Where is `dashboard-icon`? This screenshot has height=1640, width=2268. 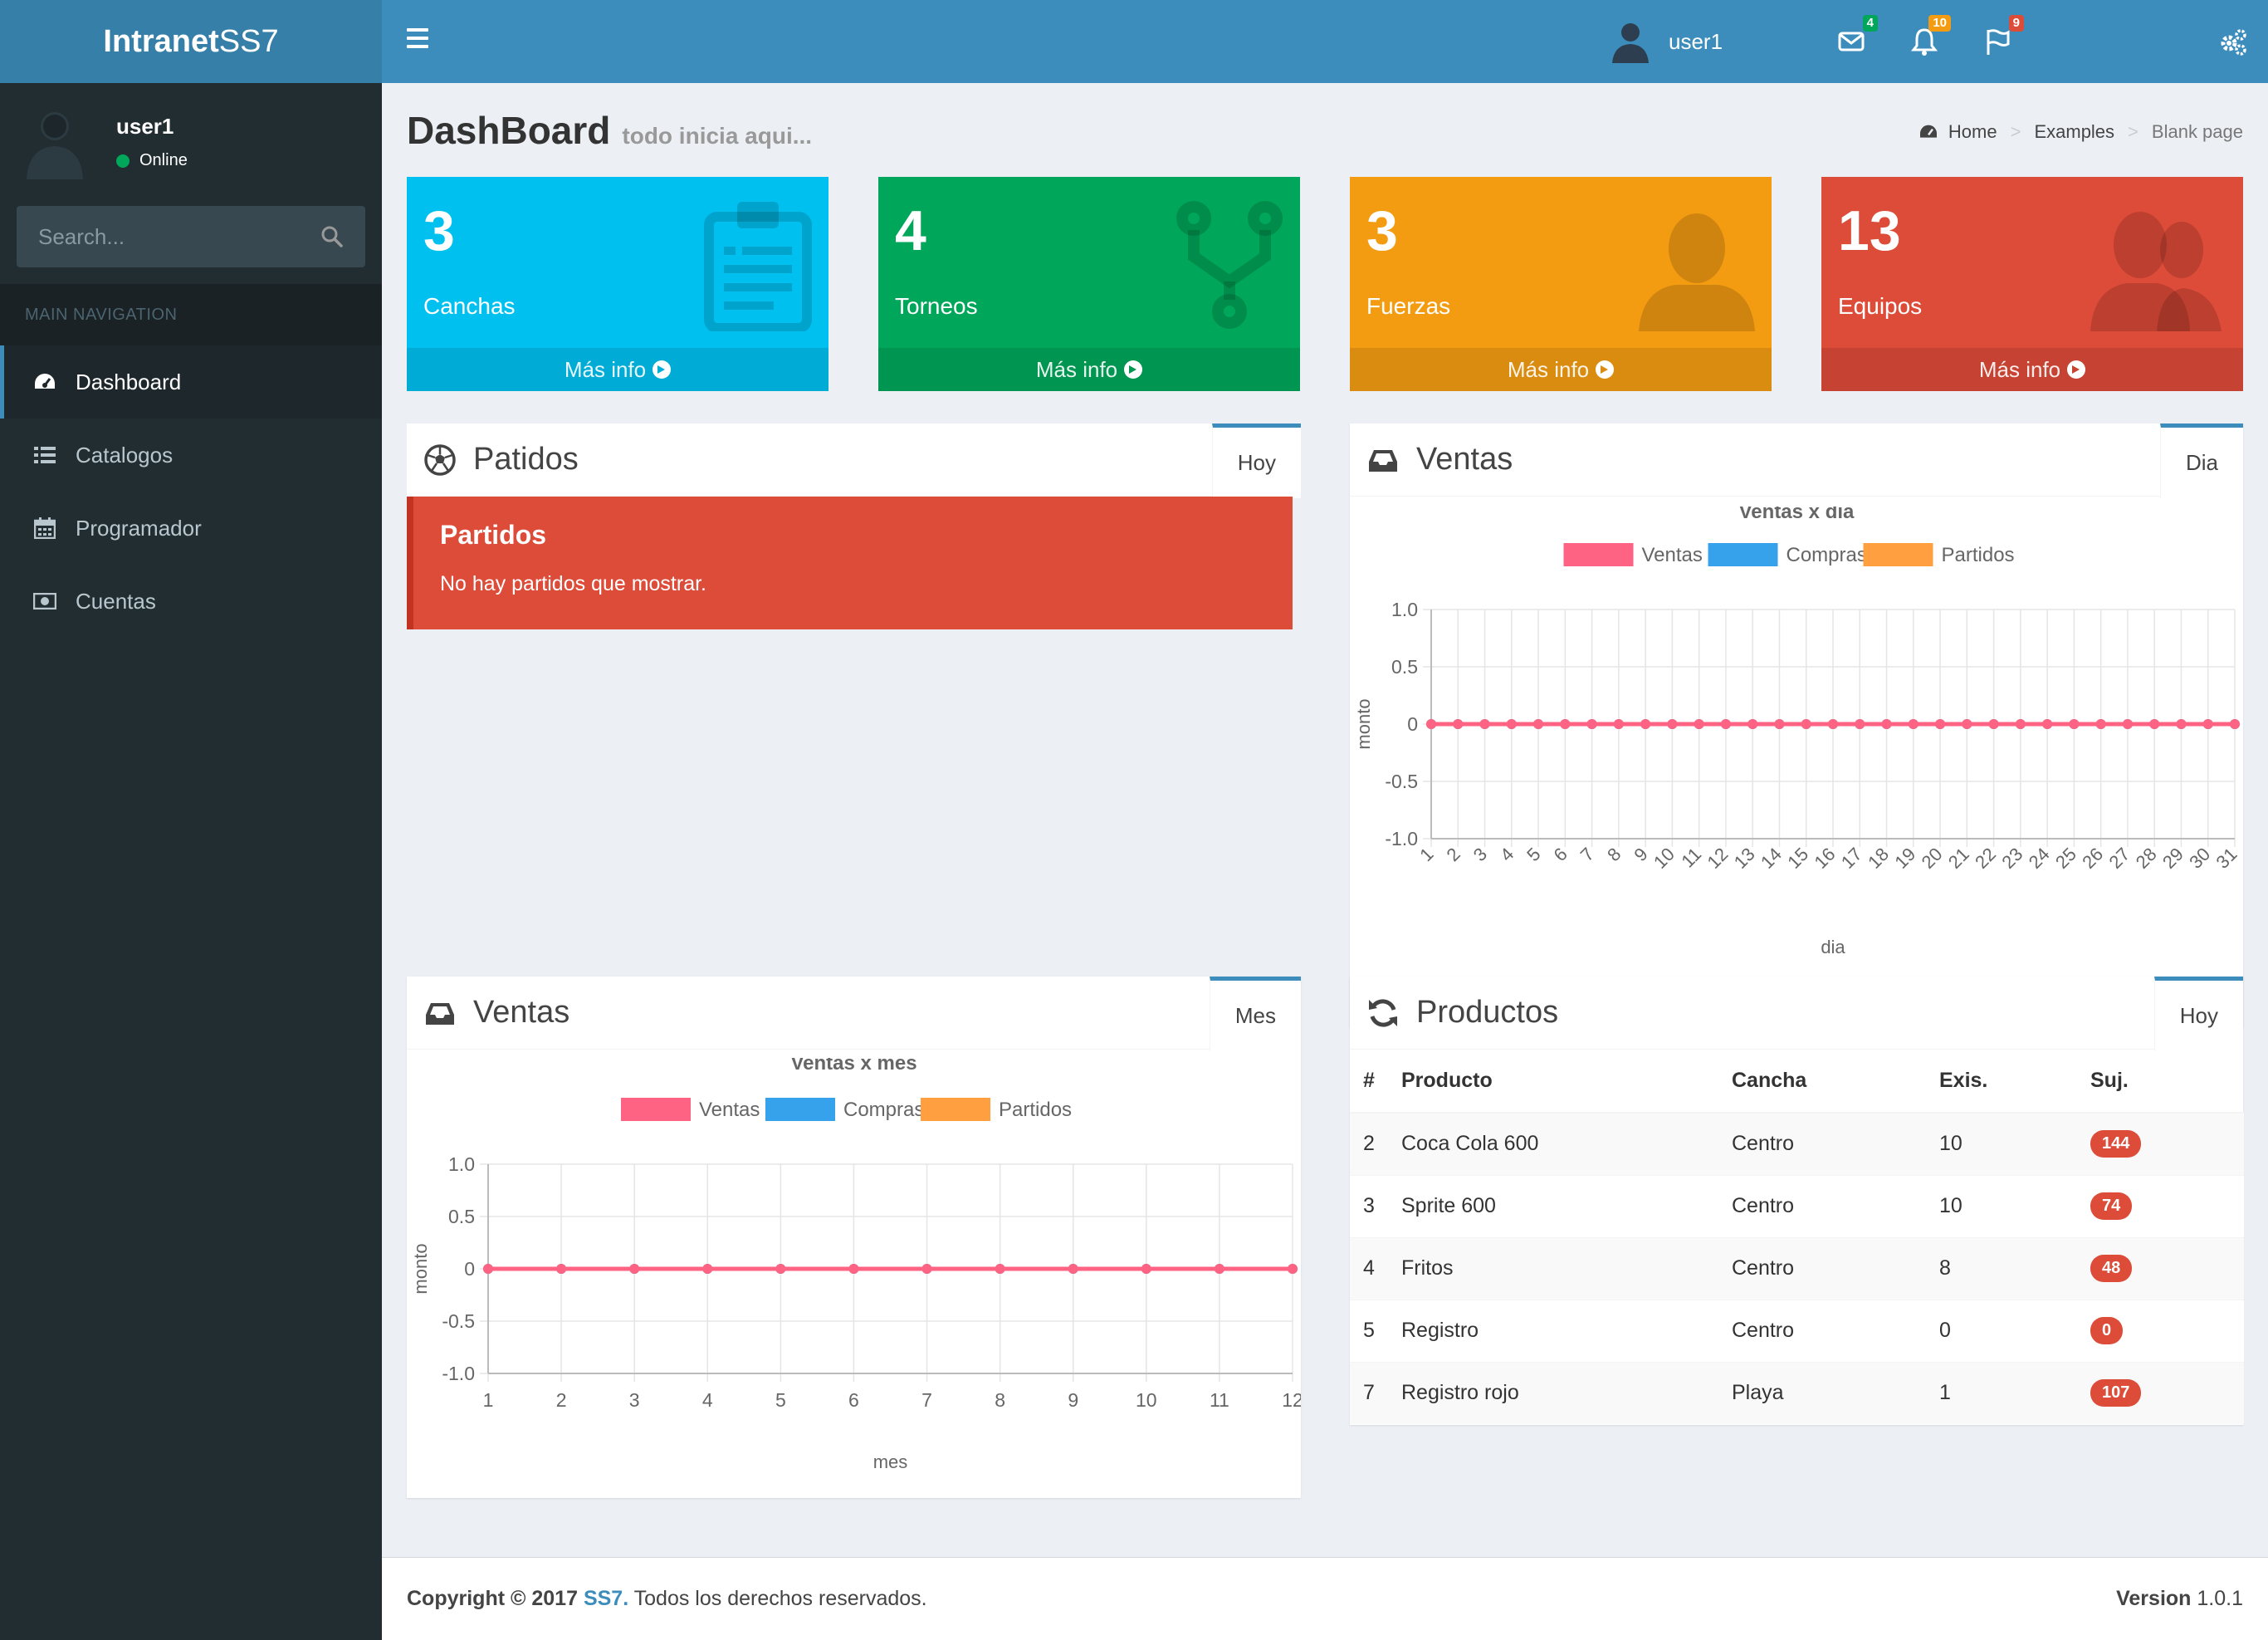
dashboard-icon is located at coordinates (44, 382).